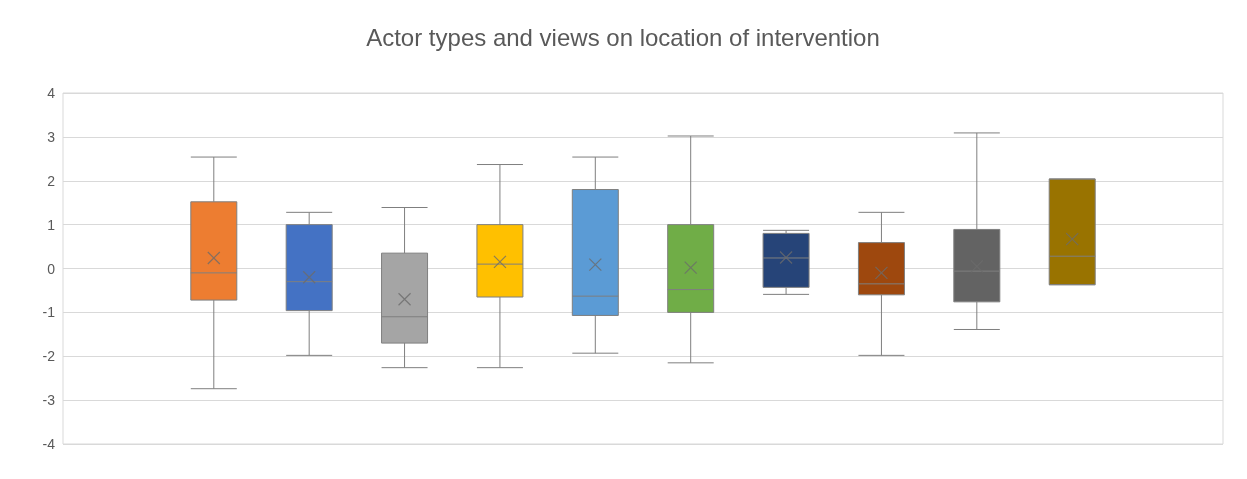  What do you see at coordinates (51, 224) in the screenshot?
I see `y-tick-label: 1` at bounding box center [51, 224].